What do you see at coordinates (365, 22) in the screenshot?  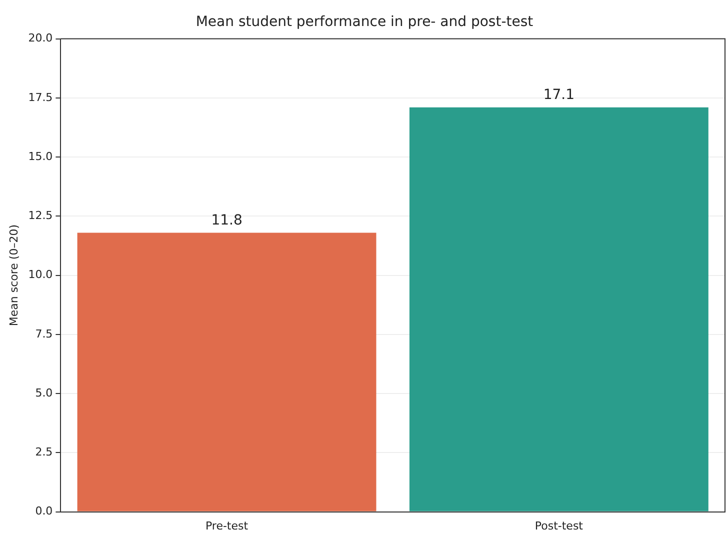 I see `chart-title: Mean student performance in pre- and post-test` at bounding box center [365, 22].